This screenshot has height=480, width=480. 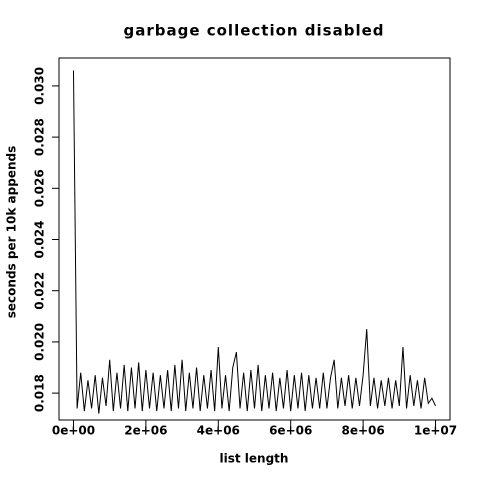 I want to click on x-tick-label: 6e+06, so click(x=290, y=431).